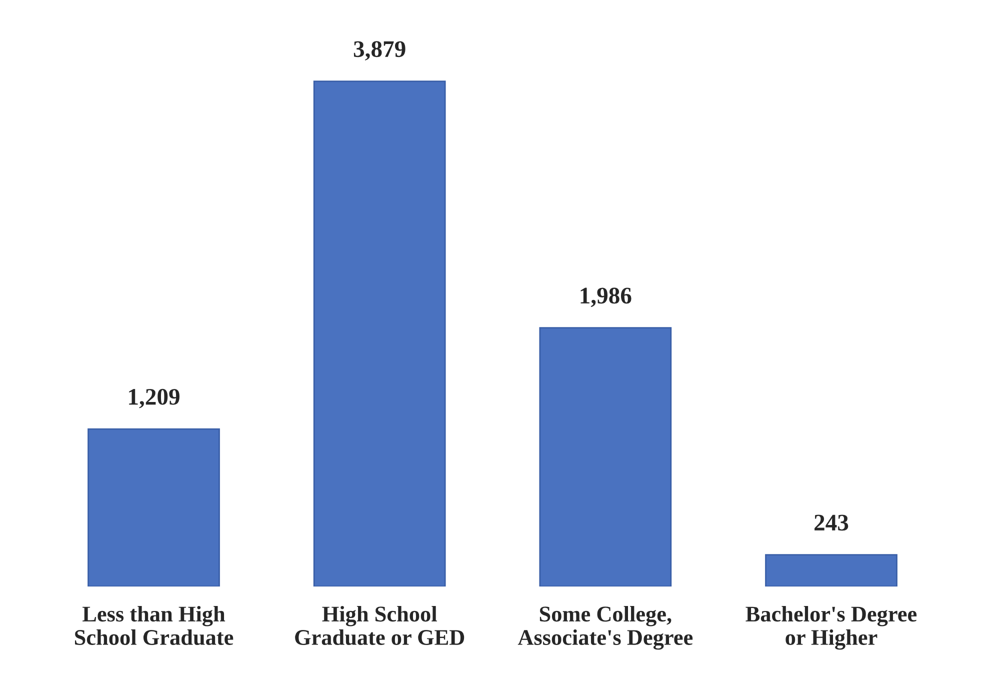  What do you see at coordinates (831, 628) in the screenshot?
I see `x-tick-label: Bachelor's Degree or Higher` at bounding box center [831, 628].